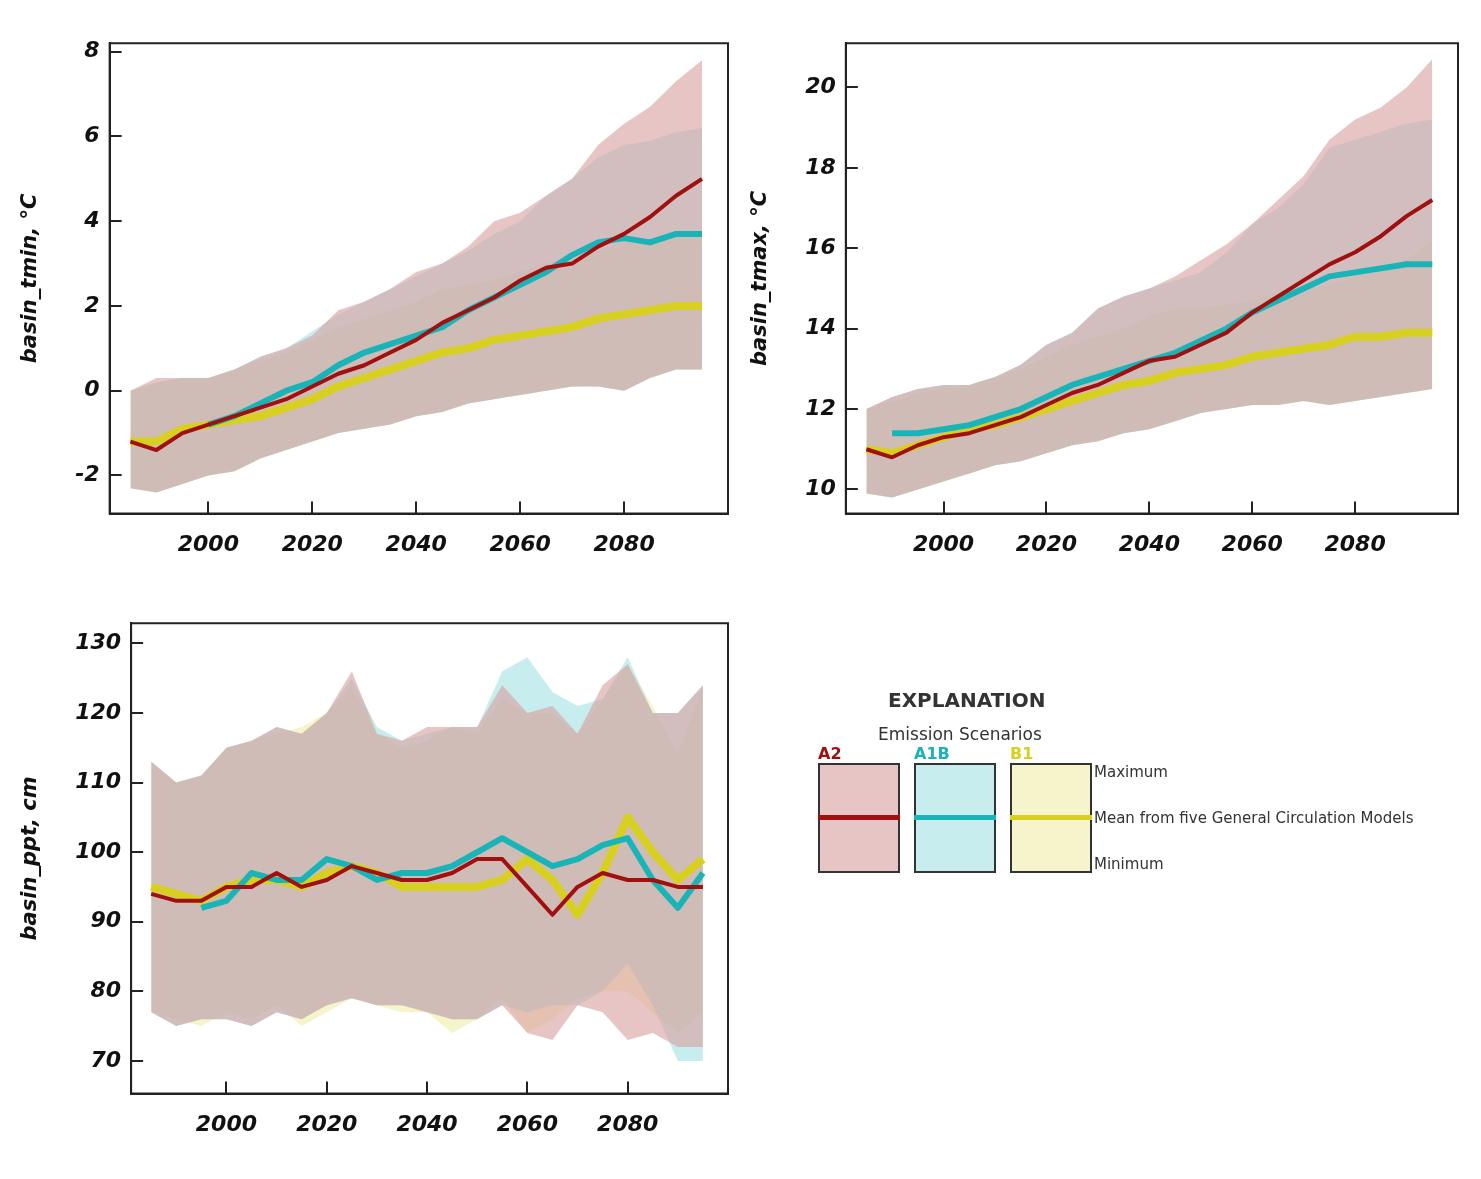 Image resolution: width=1481 pixels, height=1179 pixels. Describe the element at coordinates (92, 50) in the screenshot. I see `y-tick-label: 8` at that location.